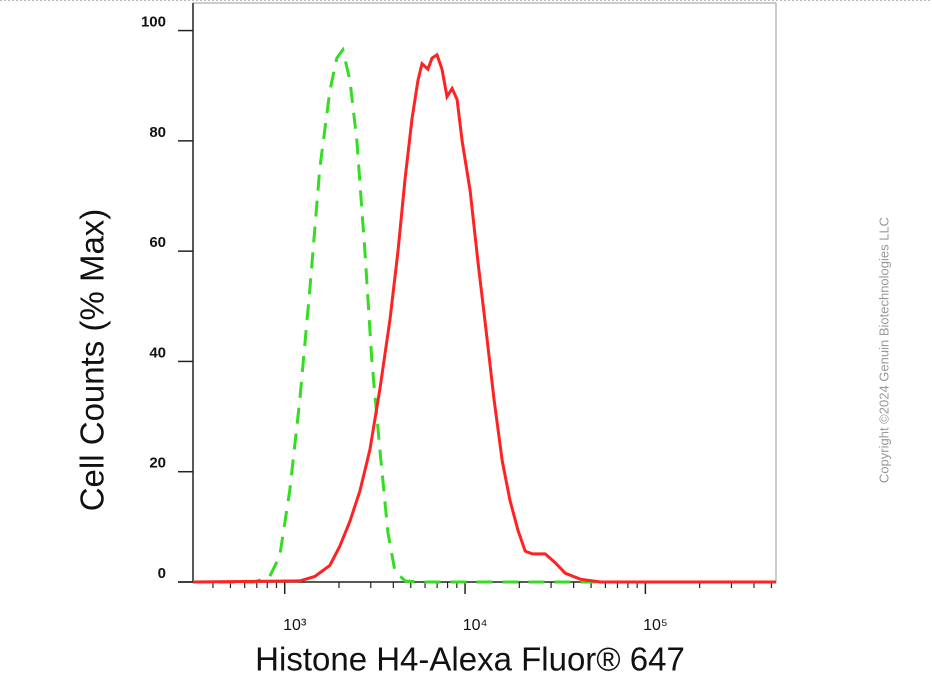  Describe the element at coordinates (475, 625) in the screenshot. I see `x-tick-label: 10⁴` at that location.